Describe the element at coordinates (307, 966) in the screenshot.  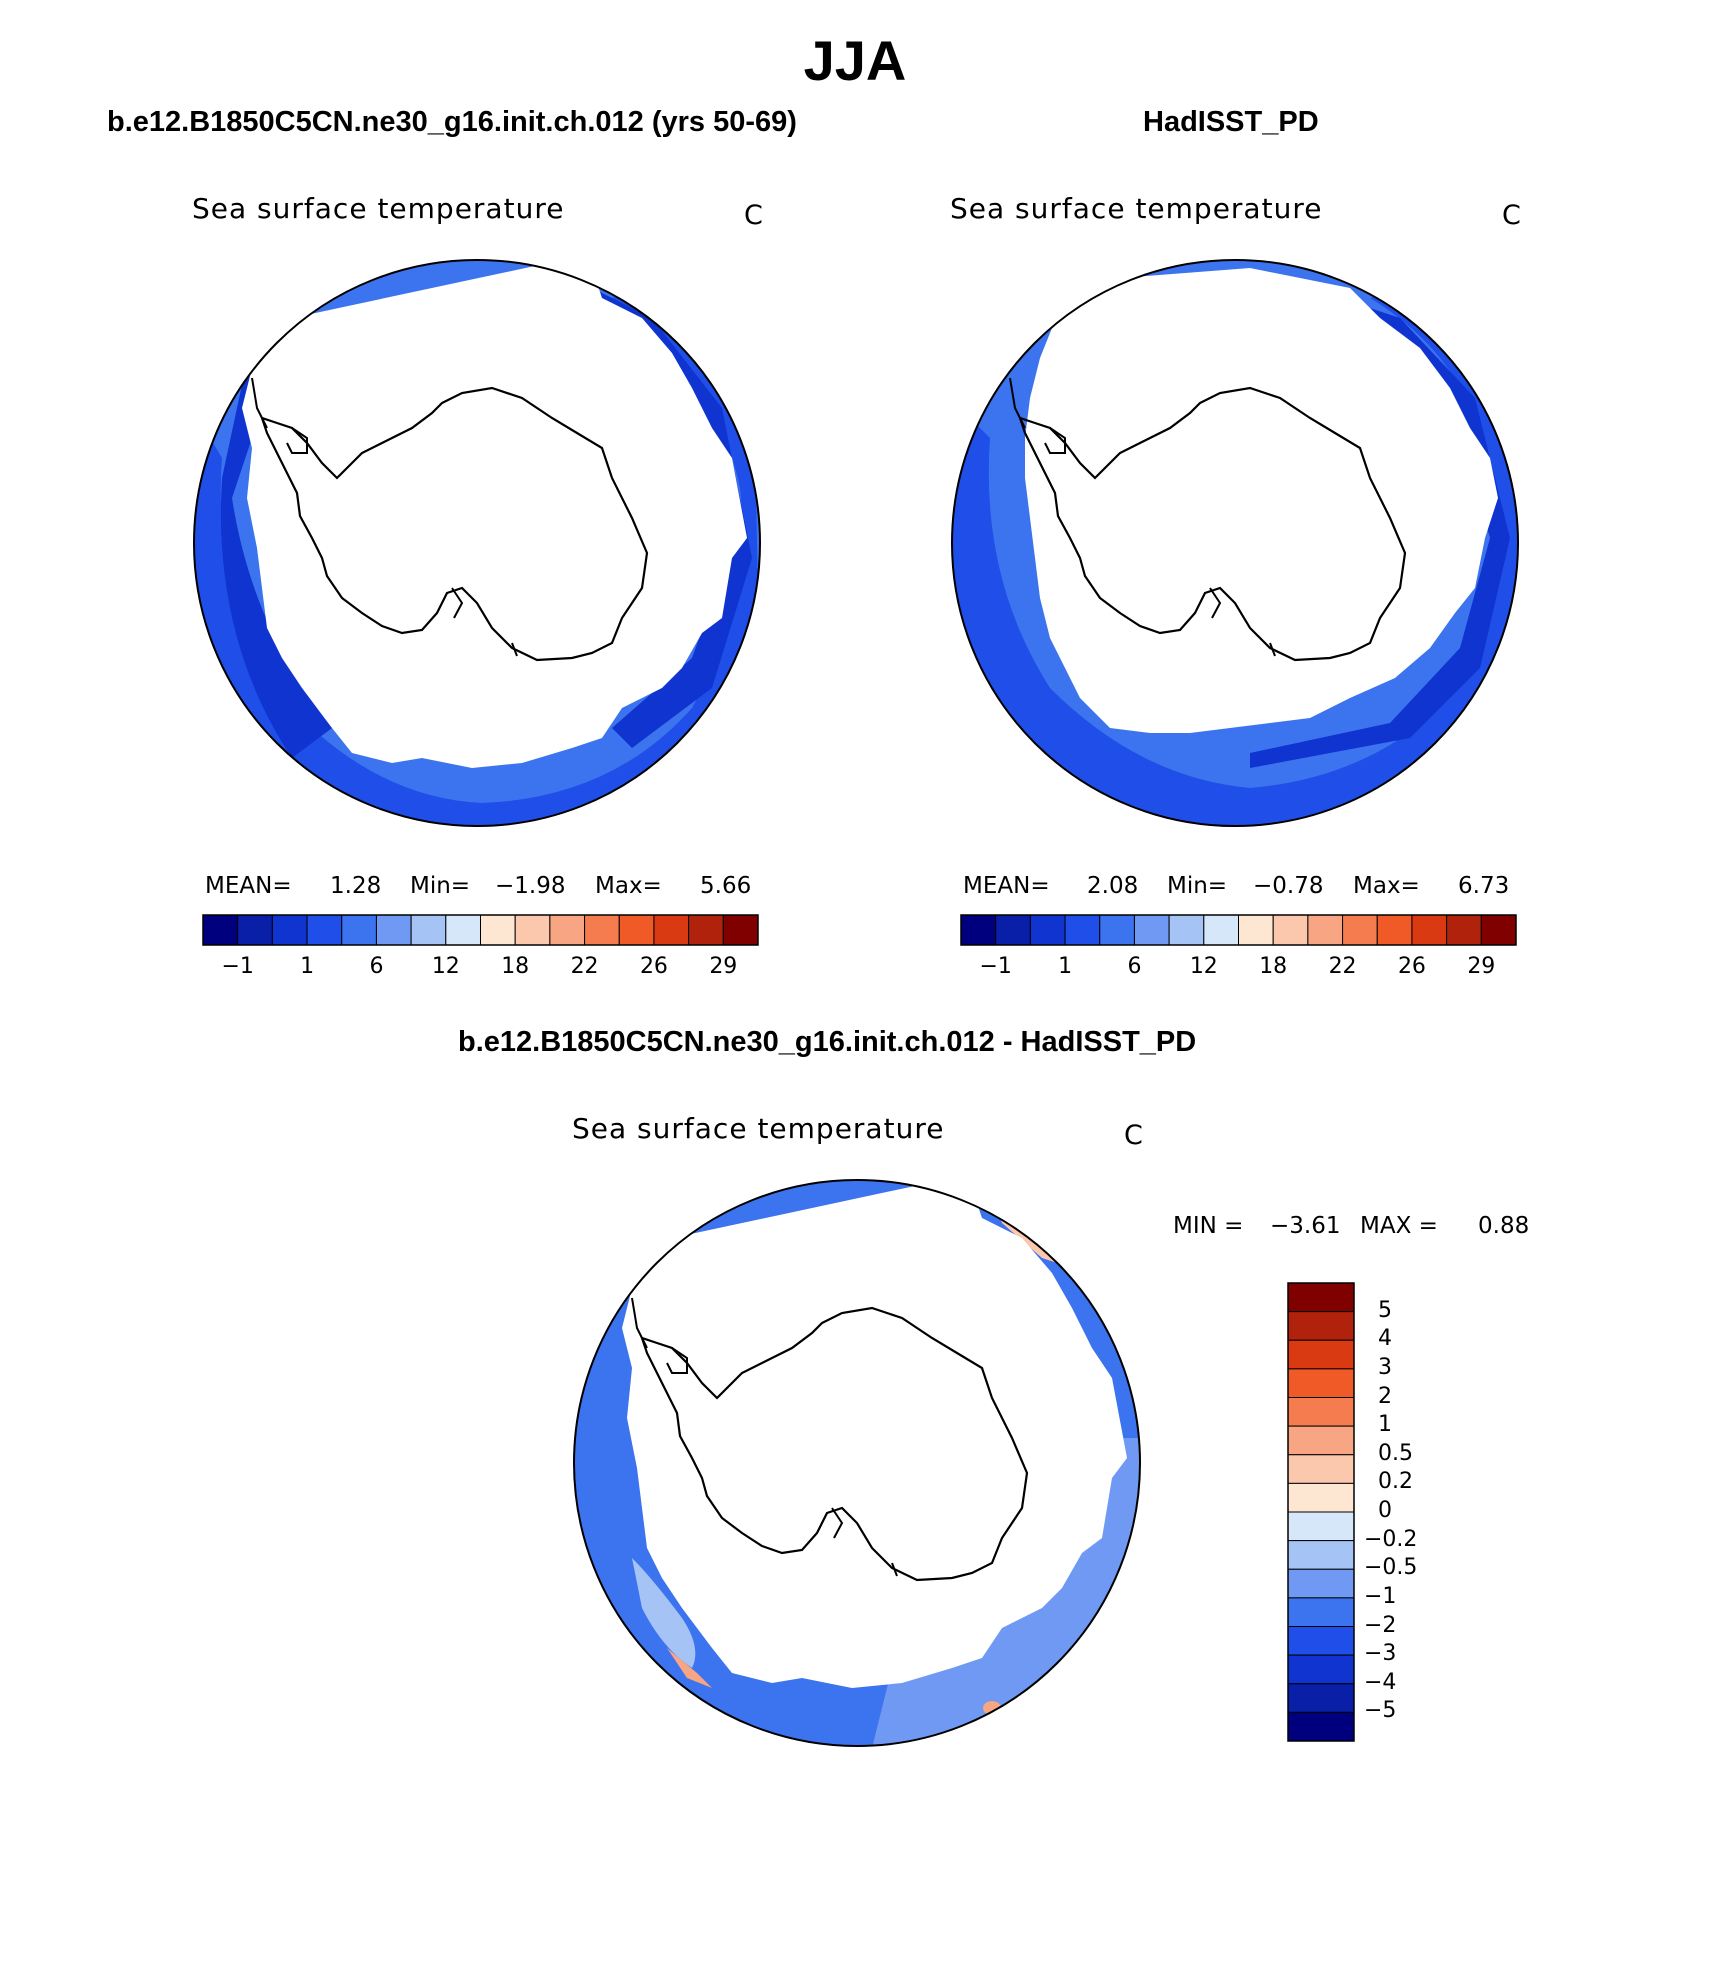
I see `panel1-colorbar-tick-label: 1` at that location.